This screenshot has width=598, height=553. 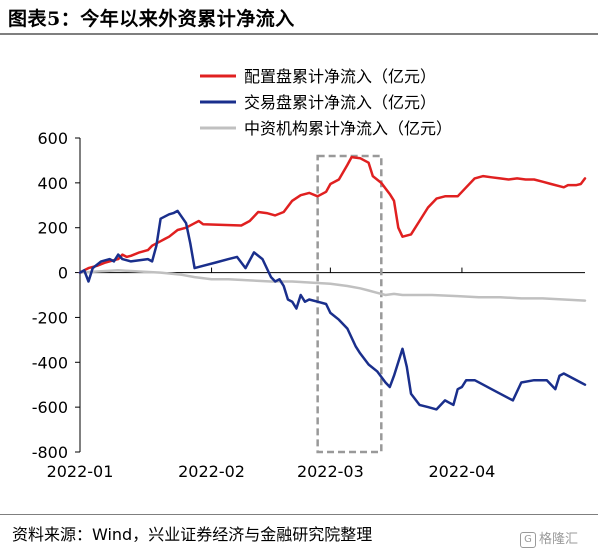 I want to click on highlight-box-layer, so click(x=349, y=304).